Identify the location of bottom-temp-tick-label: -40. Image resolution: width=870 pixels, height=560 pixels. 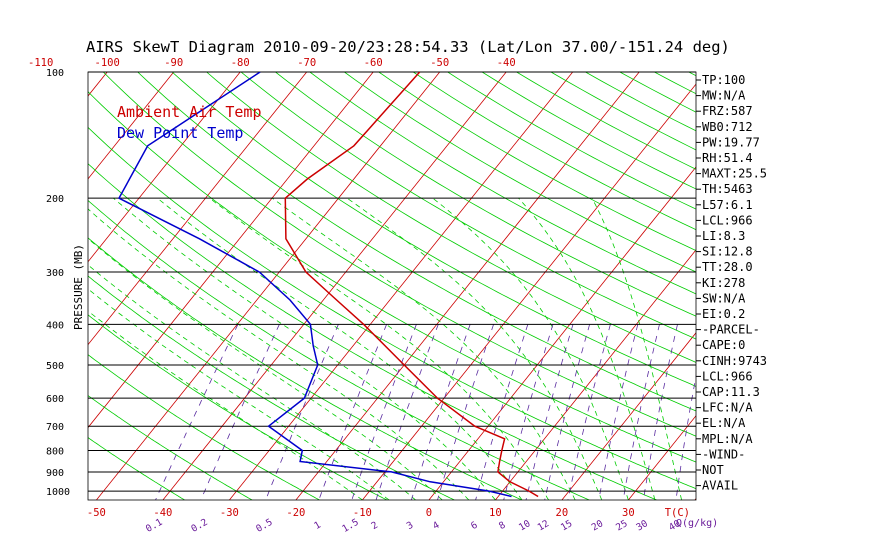
(162, 513).